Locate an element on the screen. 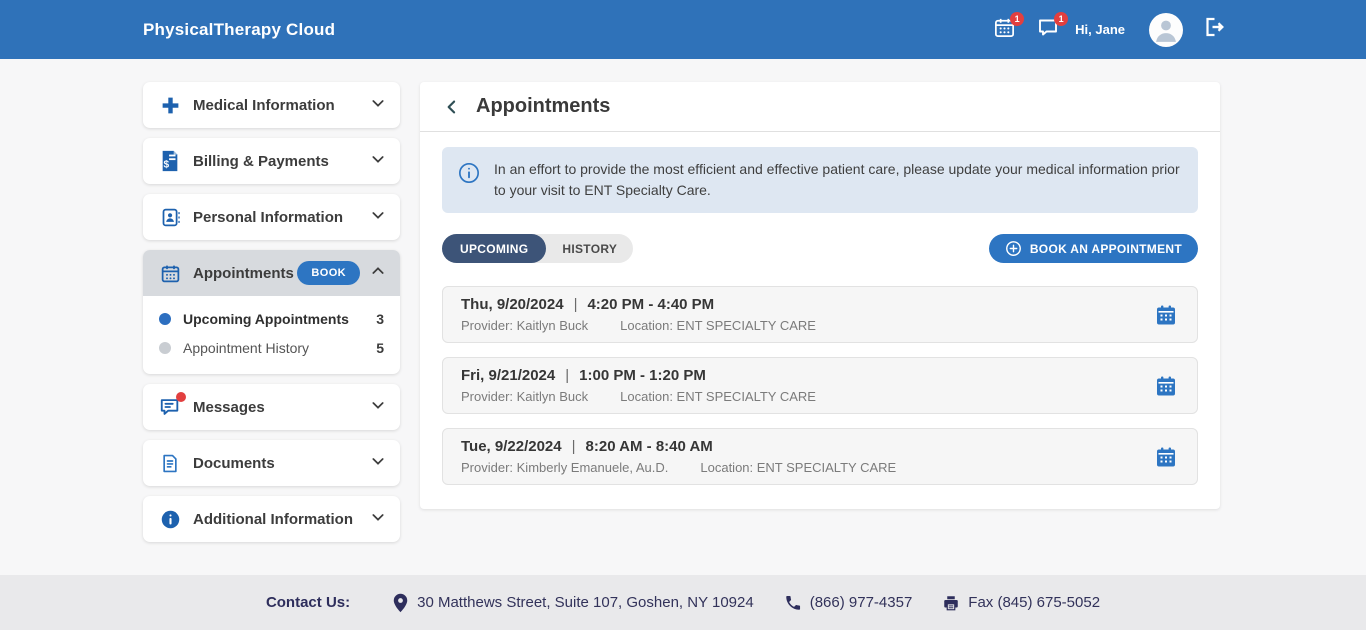  active-dot-icon is located at coordinates (165, 318).